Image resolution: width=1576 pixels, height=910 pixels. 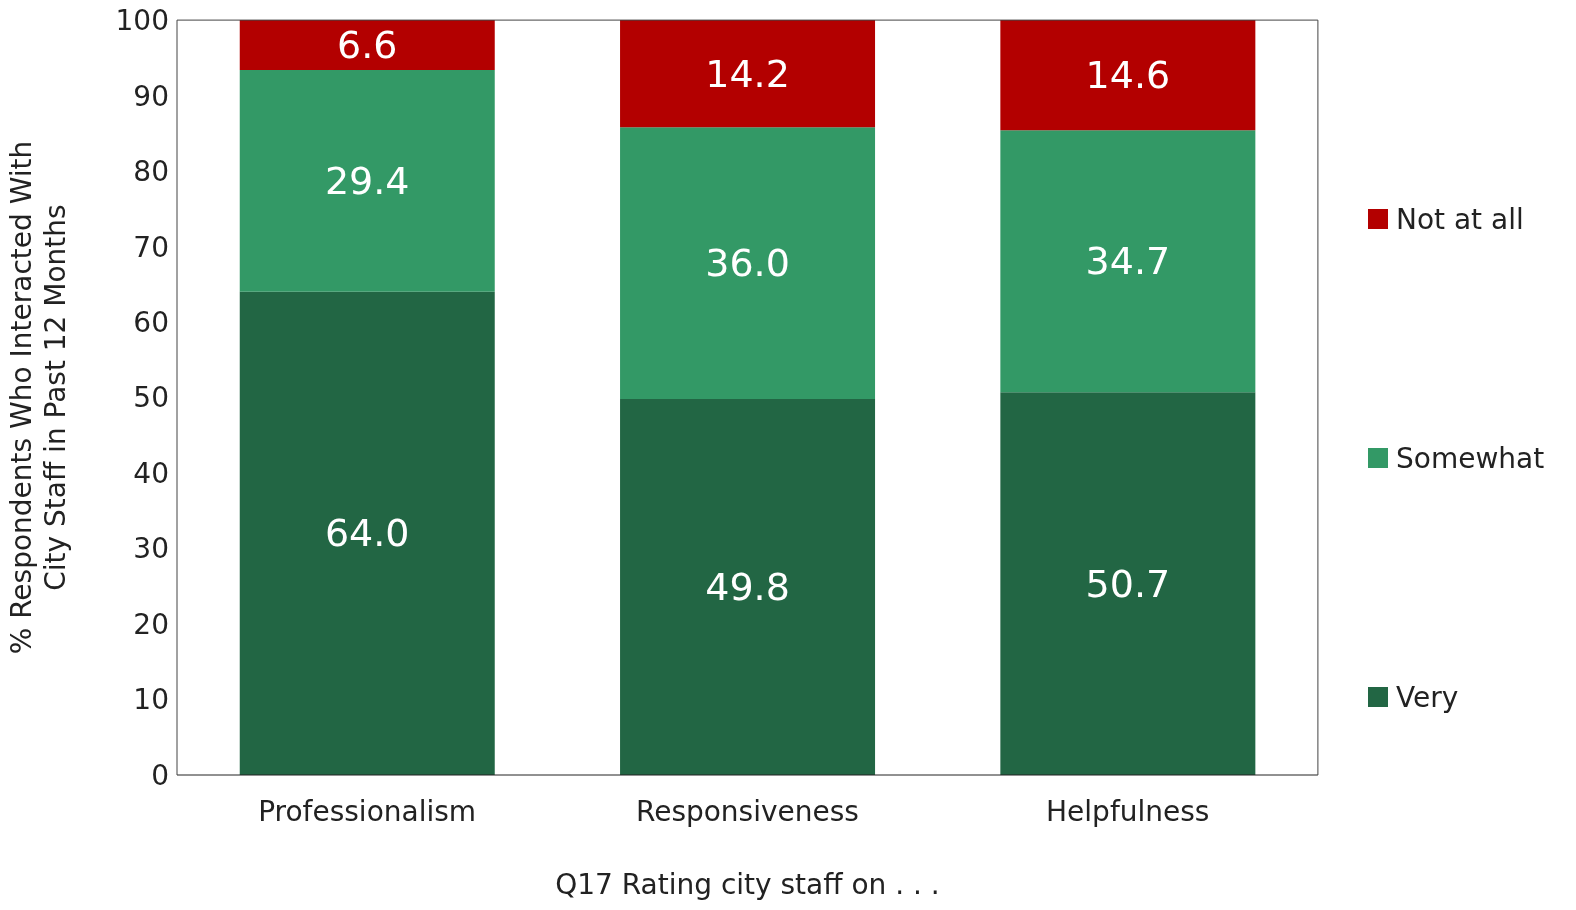 I want to click on y-tick-label: 100, so click(x=142, y=21).